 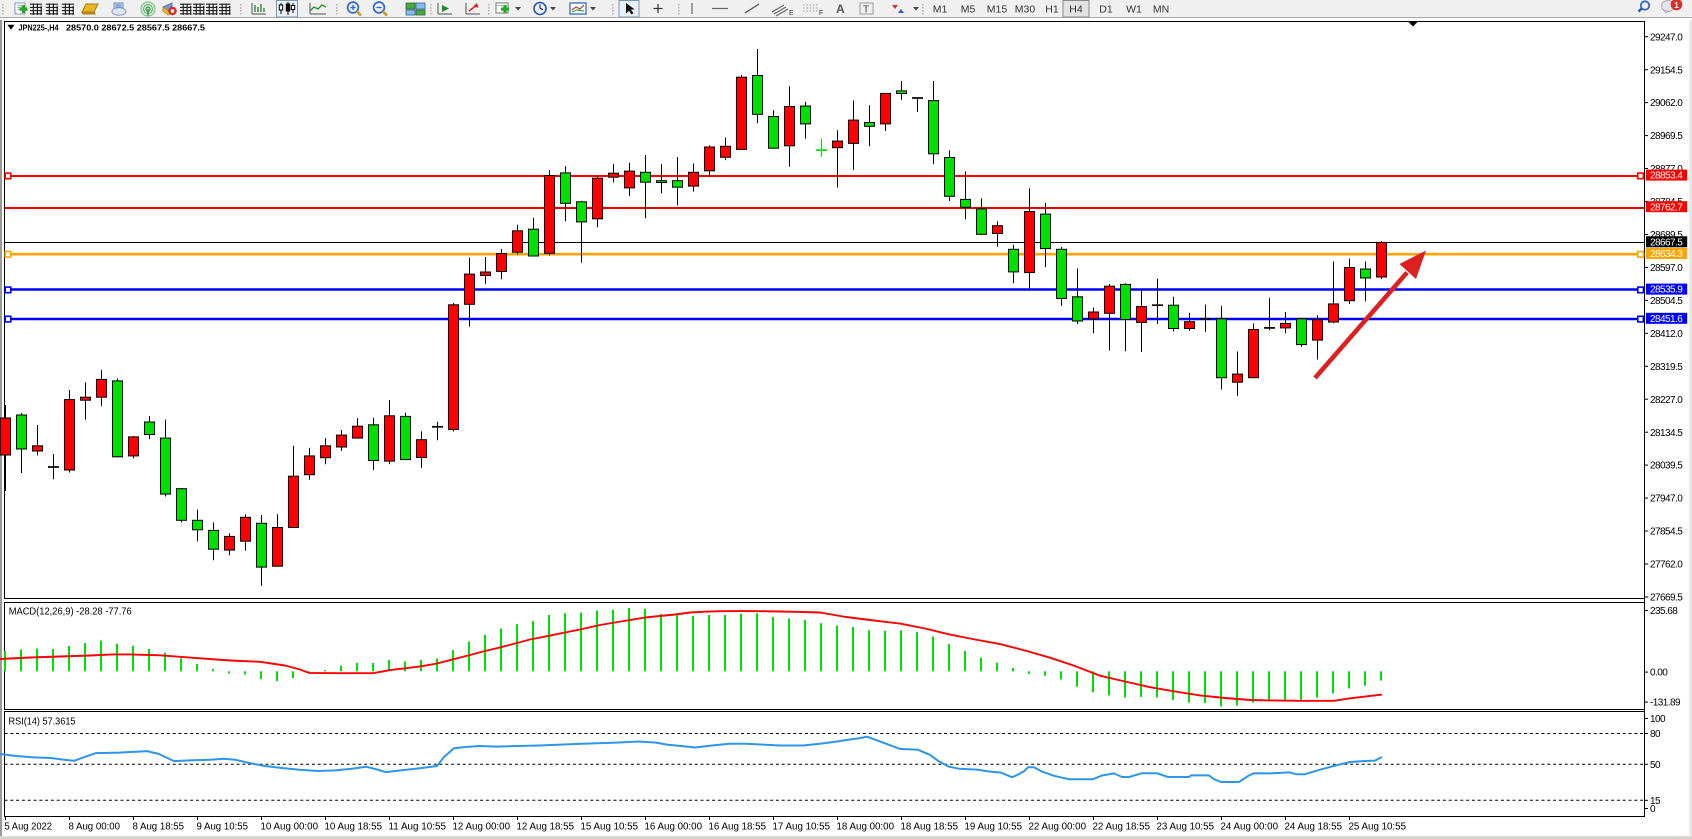 What do you see at coordinates (821, 13) in the screenshot?
I see `svg-text: F` at bounding box center [821, 13].